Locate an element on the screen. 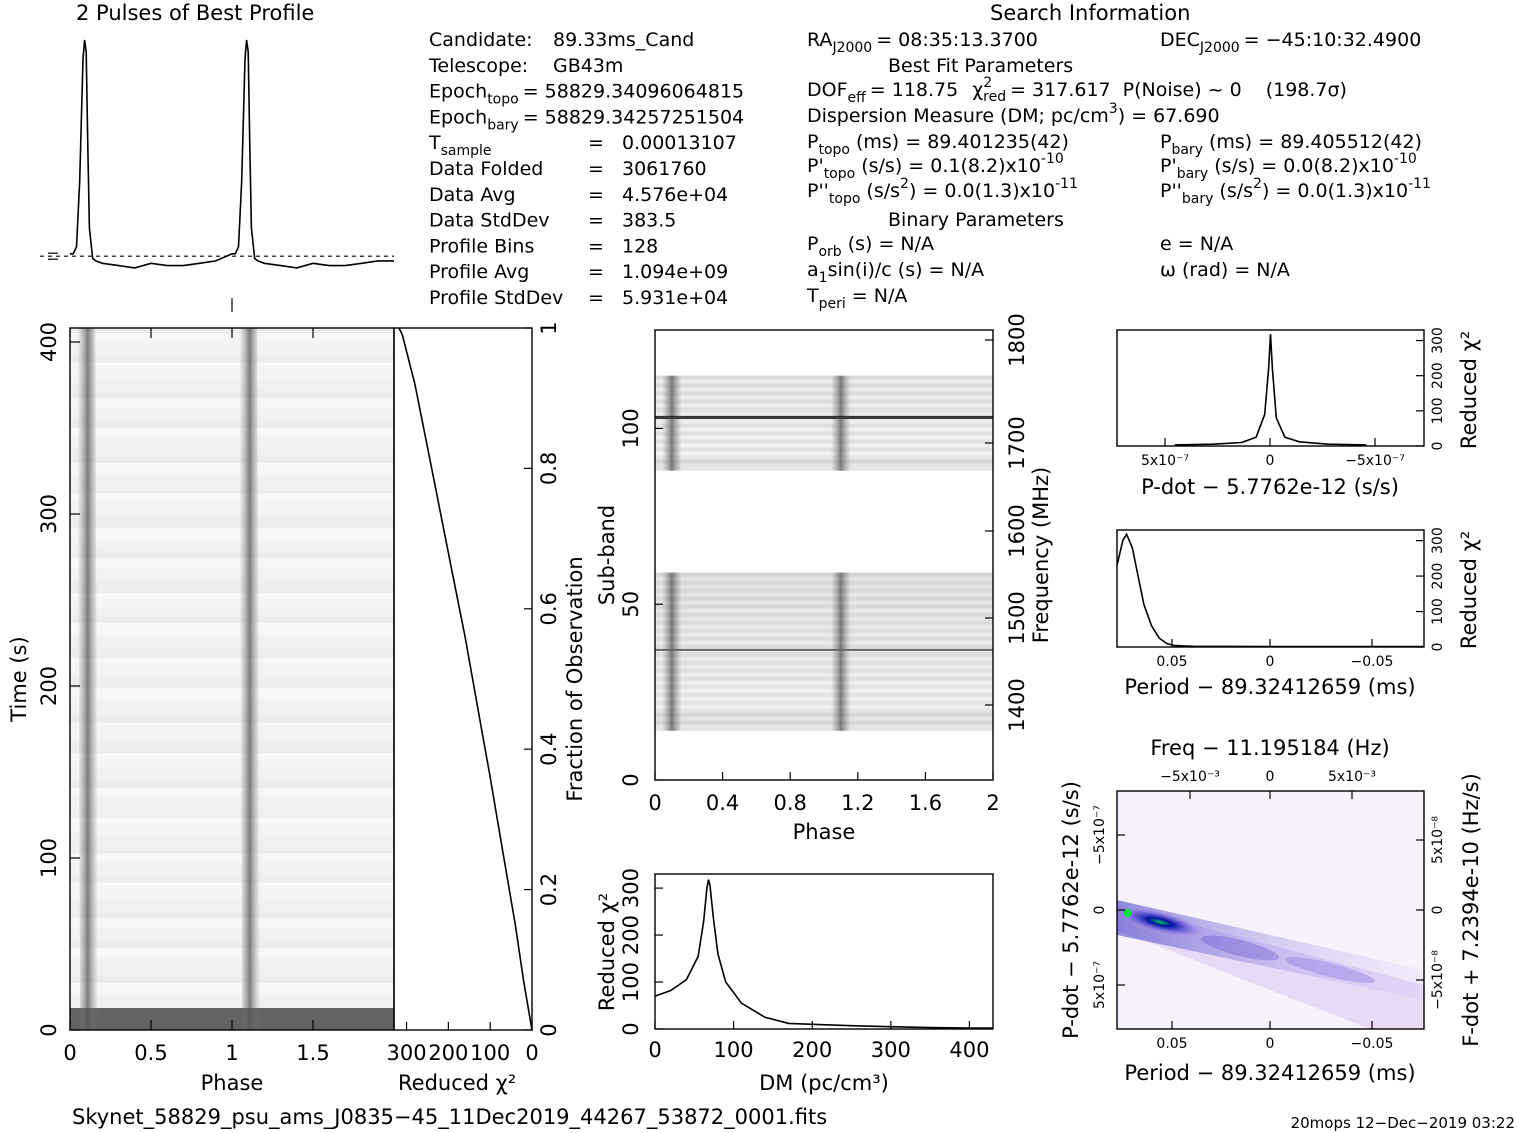 This screenshot has width=1517, height=1133. subband-pulse is located at coordinates (671, 651).